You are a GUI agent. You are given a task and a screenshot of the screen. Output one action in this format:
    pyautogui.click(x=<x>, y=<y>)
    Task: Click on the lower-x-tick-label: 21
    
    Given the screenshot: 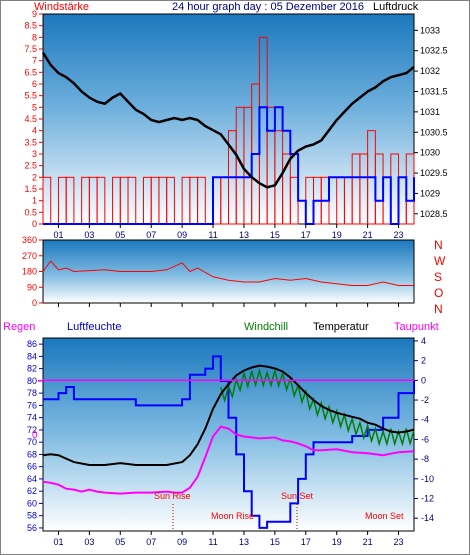 What is the action you would take?
    pyautogui.click(x=368, y=542)
    